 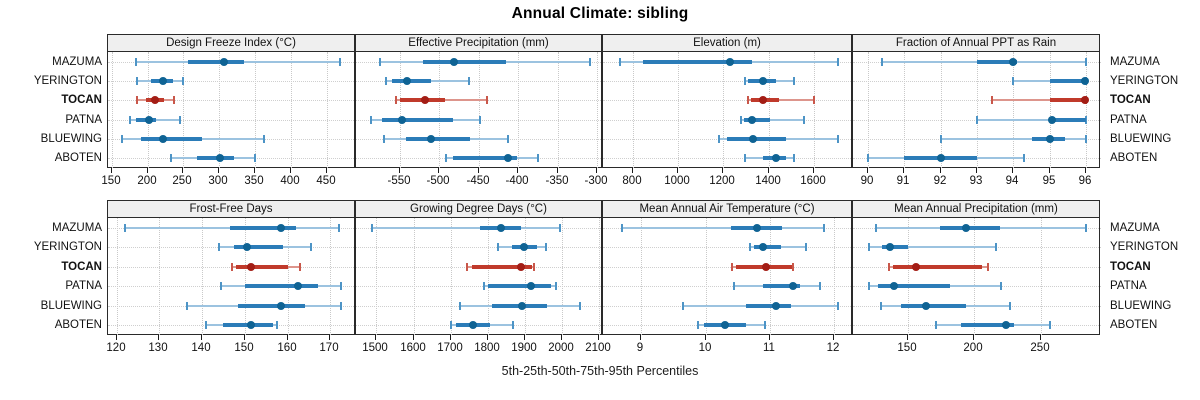 I want to click on panel-plot, so click(x=231, y=110).